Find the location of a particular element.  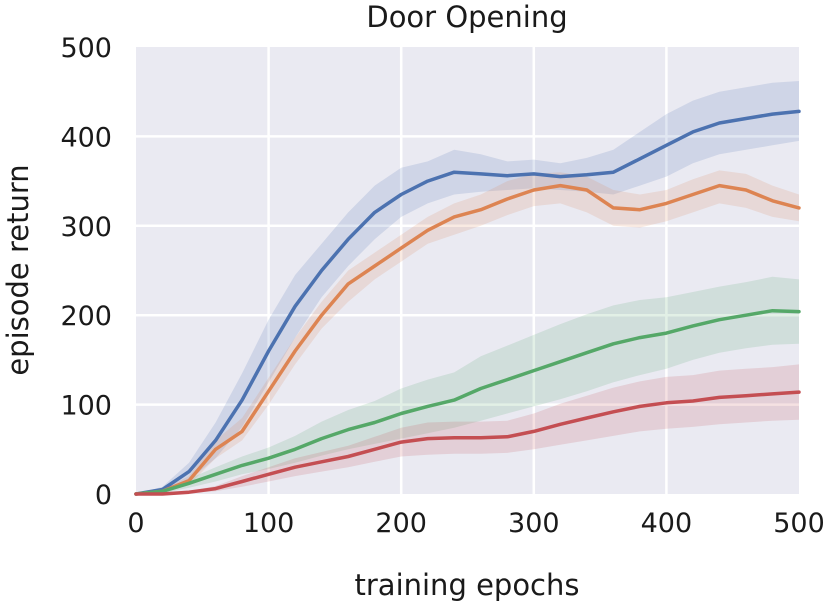

x-tick-label-4: 400 is located at coordinates (667, 523).